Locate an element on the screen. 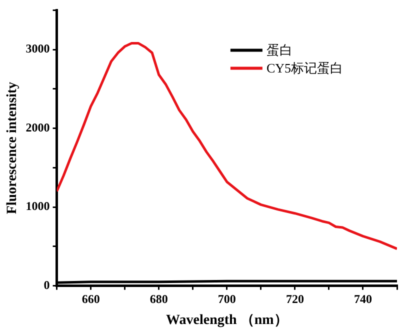  x-tick-label: 740 is located at coordinates (363, 299).